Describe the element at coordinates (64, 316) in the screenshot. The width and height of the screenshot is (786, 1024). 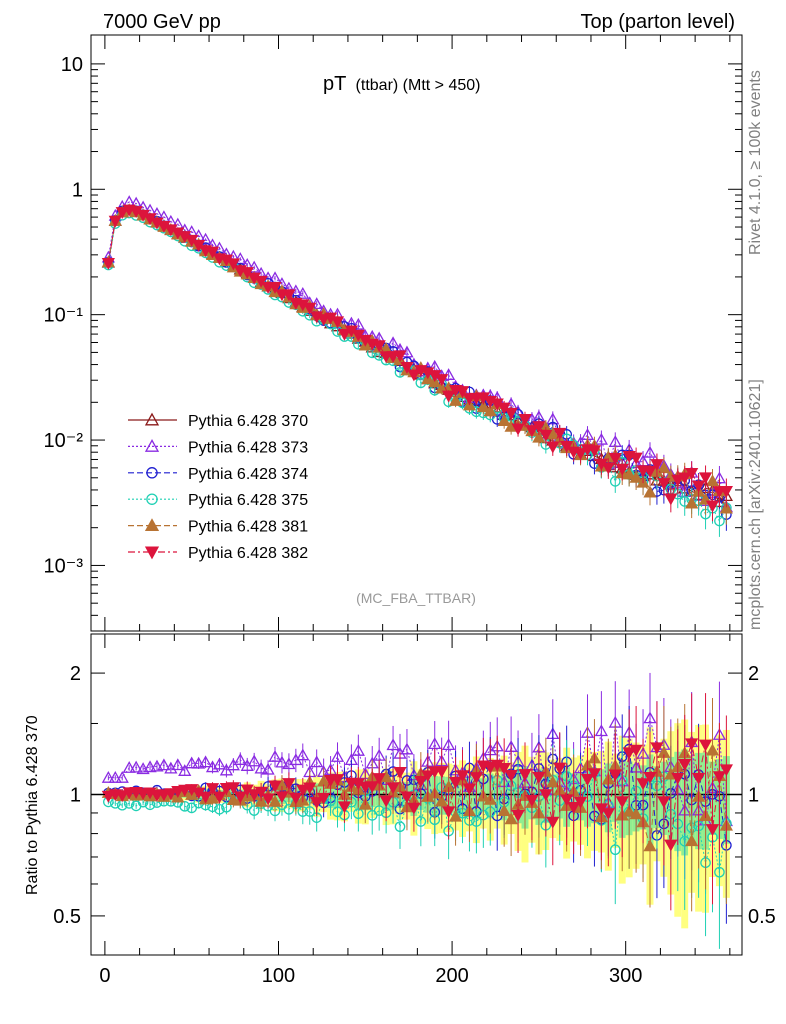
I see `main-ytick-label: 10⁻¹` at that location.